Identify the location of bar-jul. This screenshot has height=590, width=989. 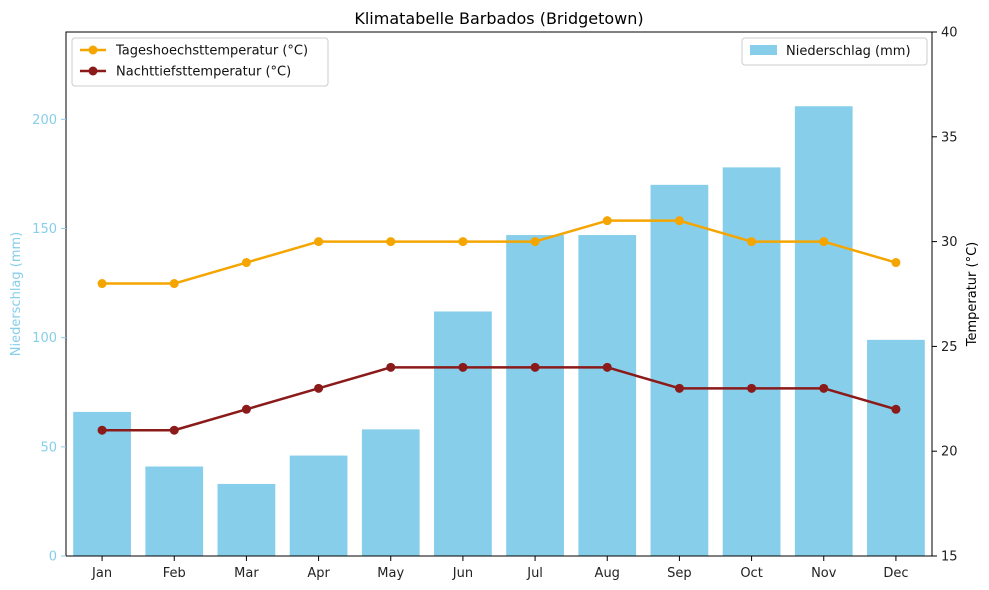
(535, 396).